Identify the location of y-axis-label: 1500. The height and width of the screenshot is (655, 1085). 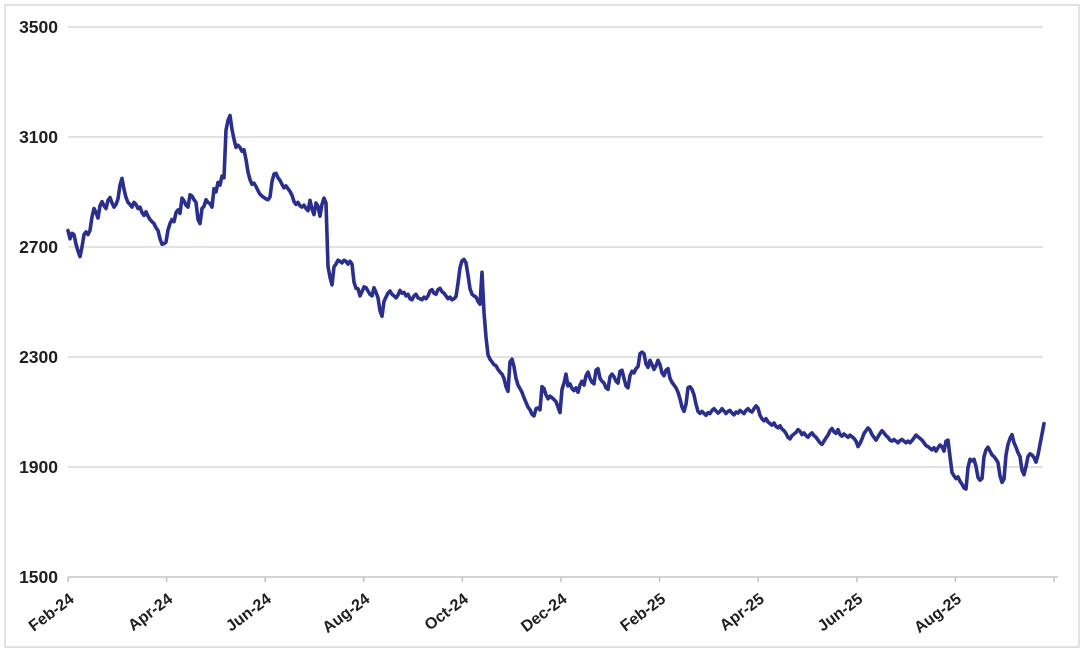
(38, 577).